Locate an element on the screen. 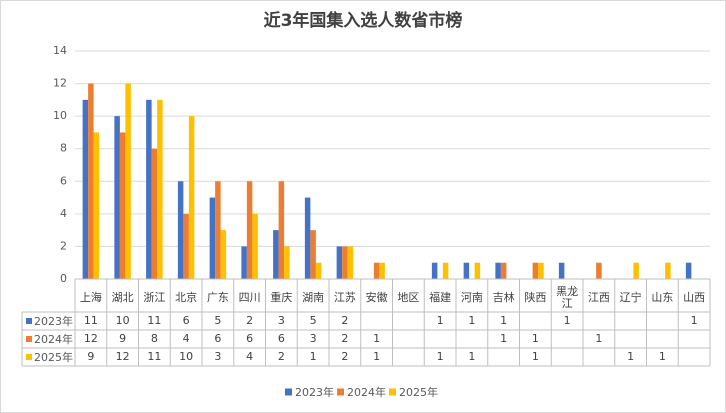 The width and height of the screenshot is (726, 413). x-tick-label: 上海 is located at coordinates (90, 297).